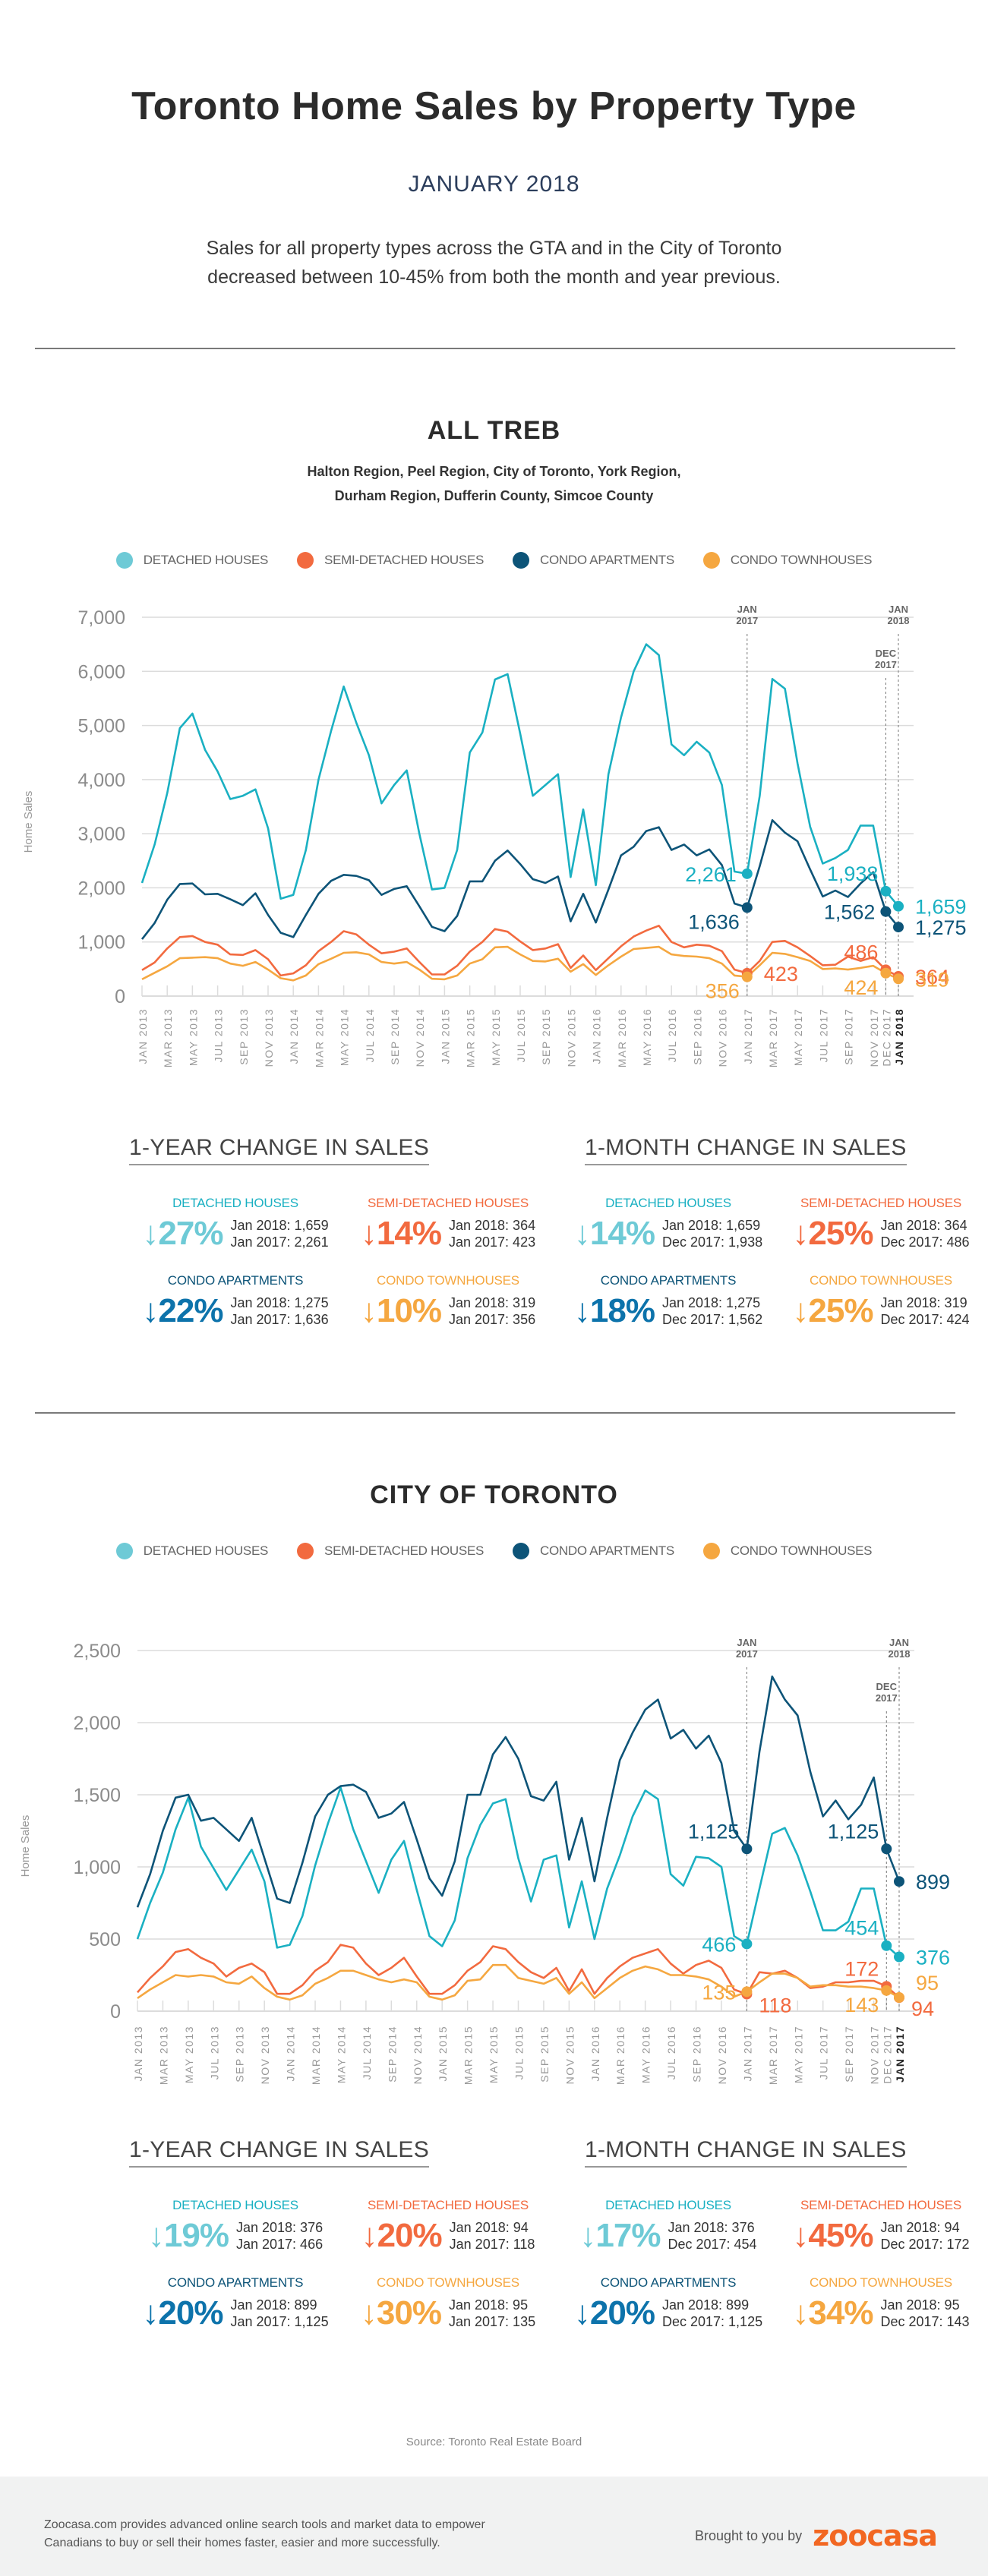  Describe the element at coordinates (705, 2305) in the screenshot. I see `stat-value-current: Jan 2018: 899` at that location.